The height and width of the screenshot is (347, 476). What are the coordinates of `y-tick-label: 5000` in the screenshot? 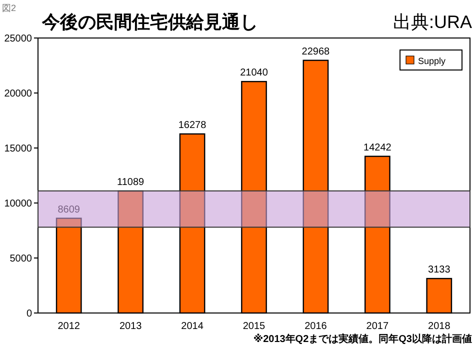 It's located at (21, 259).